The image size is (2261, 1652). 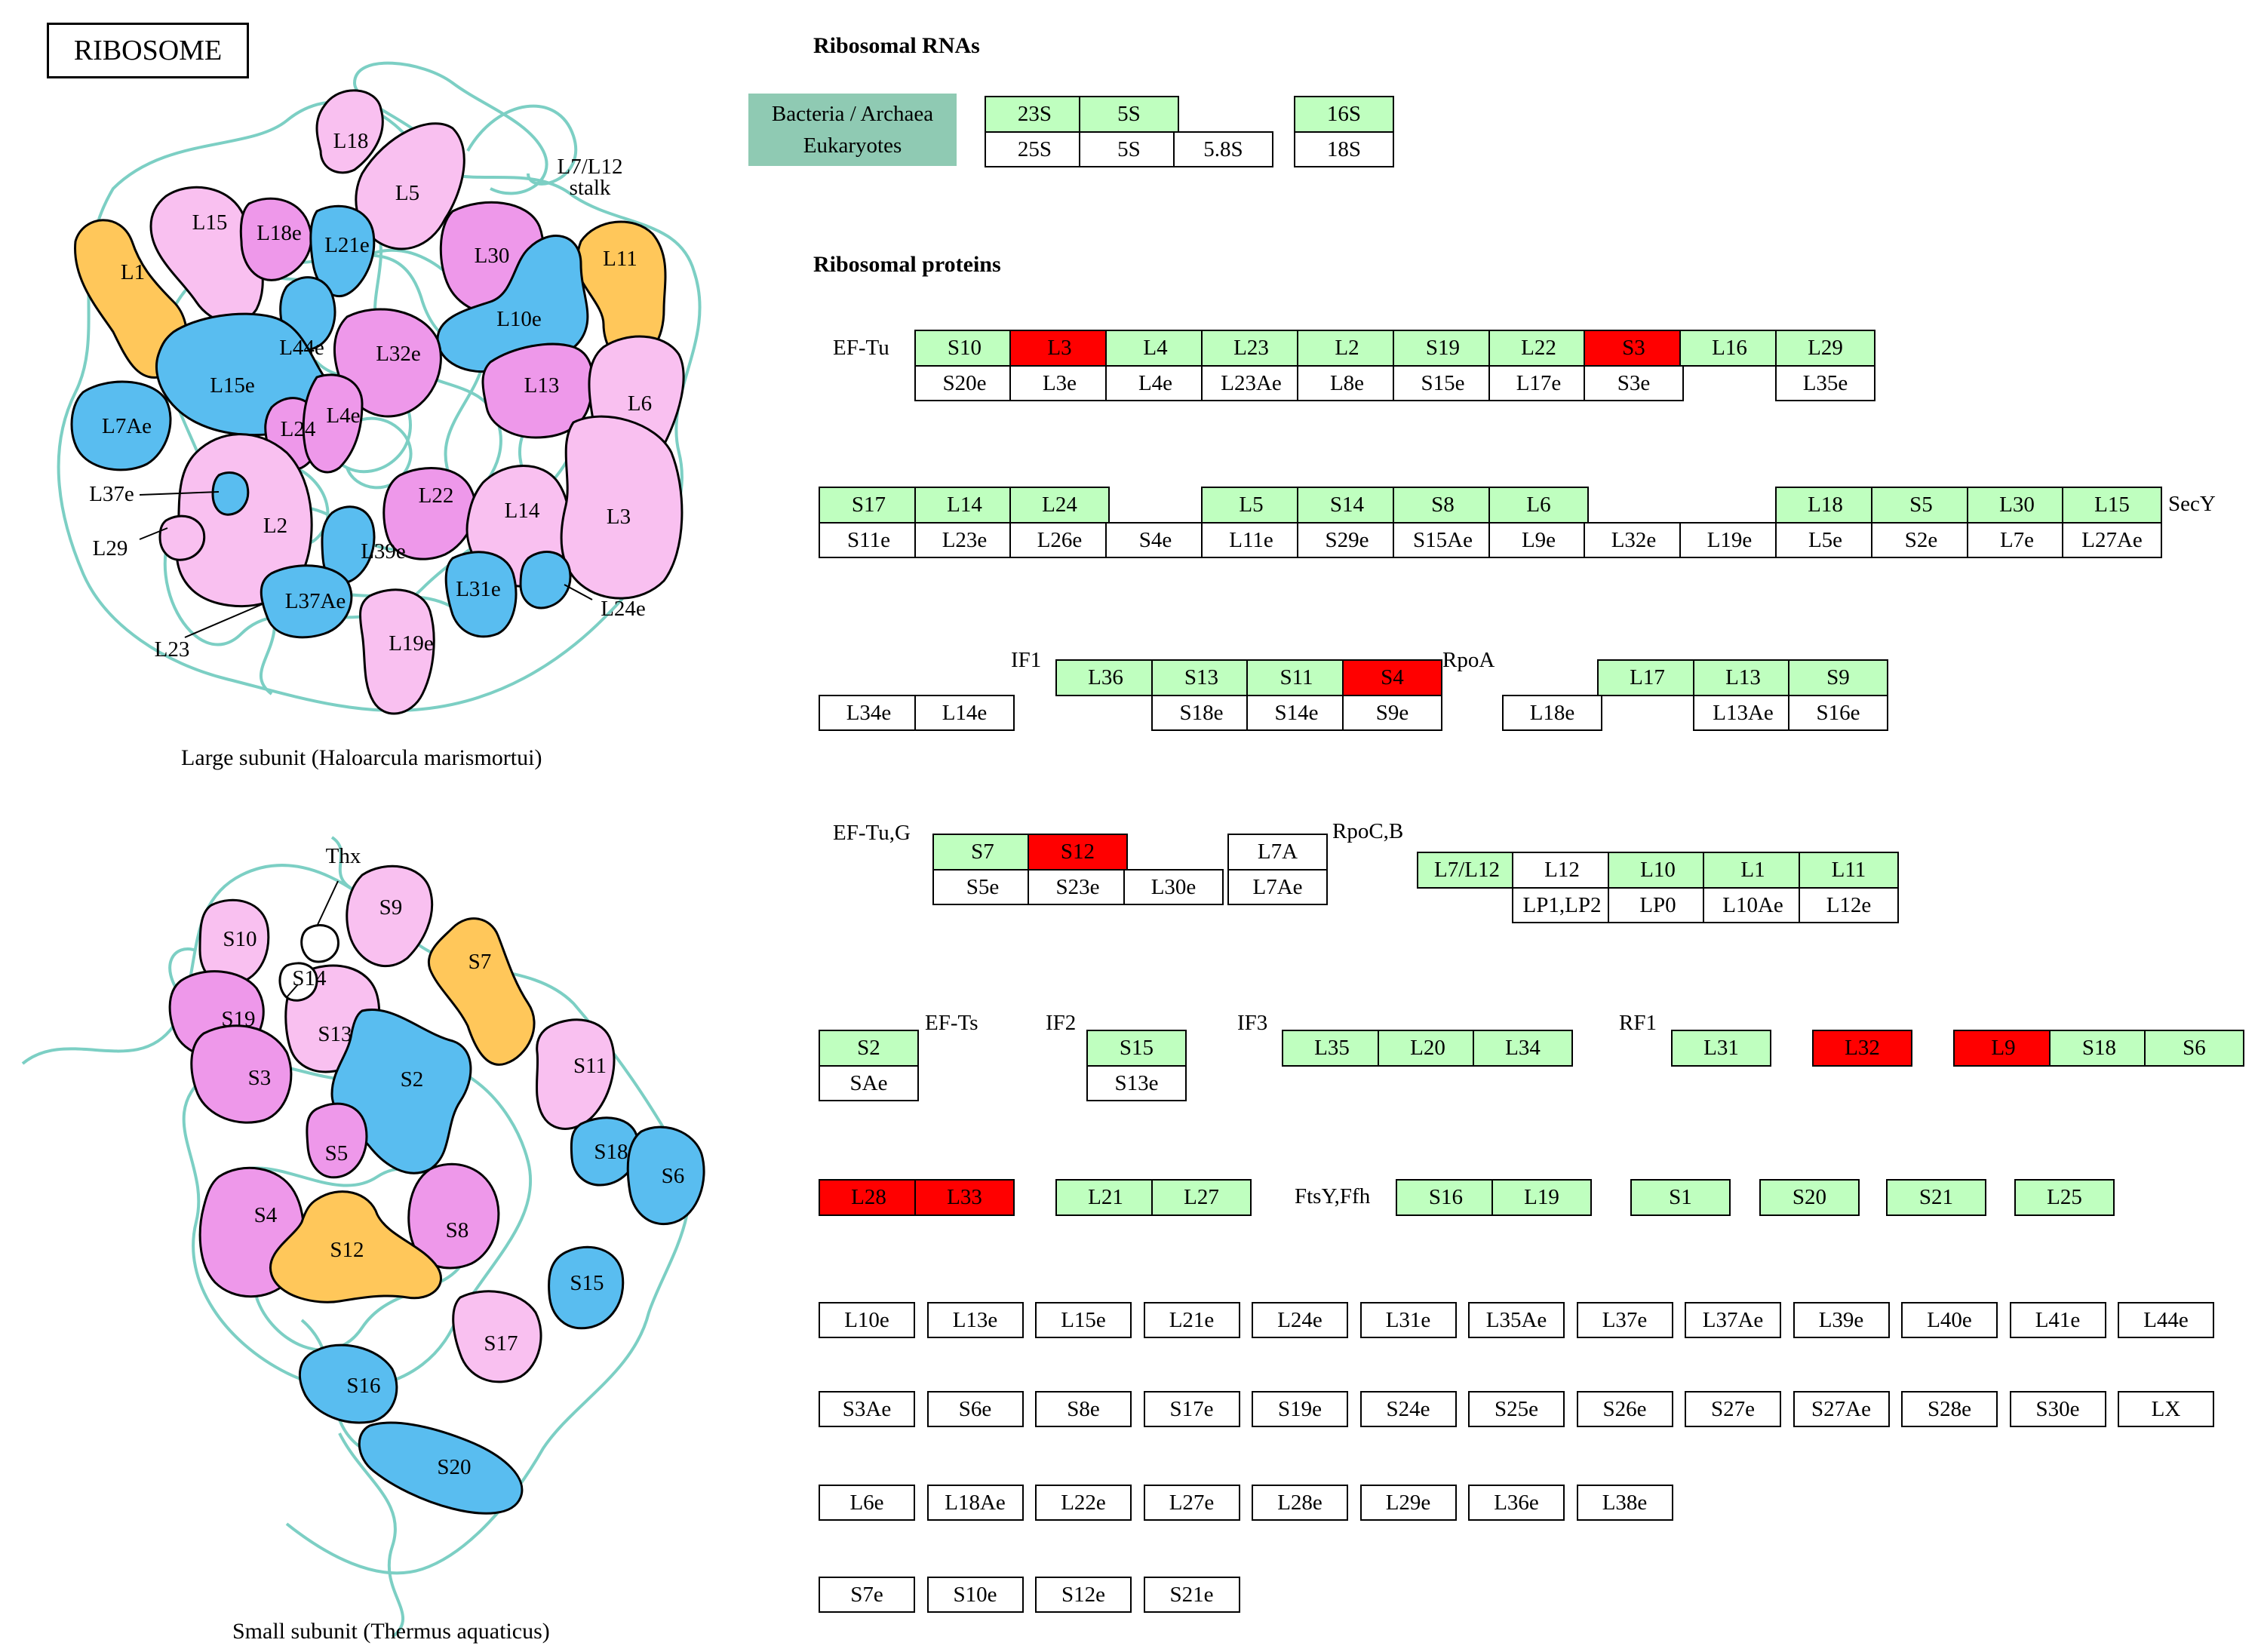 I want to click on gene-box-s9: S9, so click(x=1838, y=677).